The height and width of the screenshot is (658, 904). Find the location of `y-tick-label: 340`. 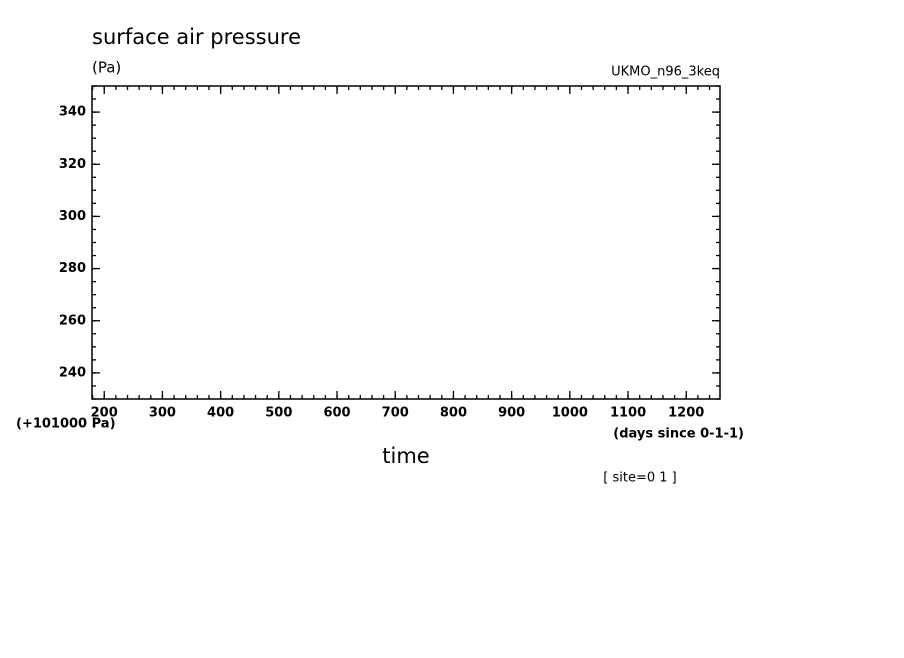

y-tick-label: 340 is located at coordinates (72, 112).